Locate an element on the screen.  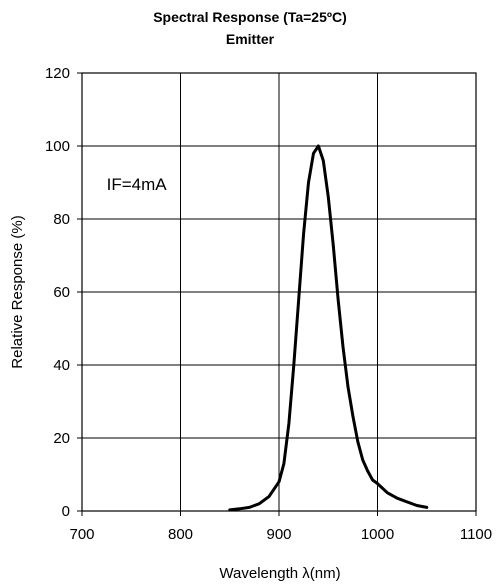
y-tick-label-100: 100 is located at coordinates (57, 146).